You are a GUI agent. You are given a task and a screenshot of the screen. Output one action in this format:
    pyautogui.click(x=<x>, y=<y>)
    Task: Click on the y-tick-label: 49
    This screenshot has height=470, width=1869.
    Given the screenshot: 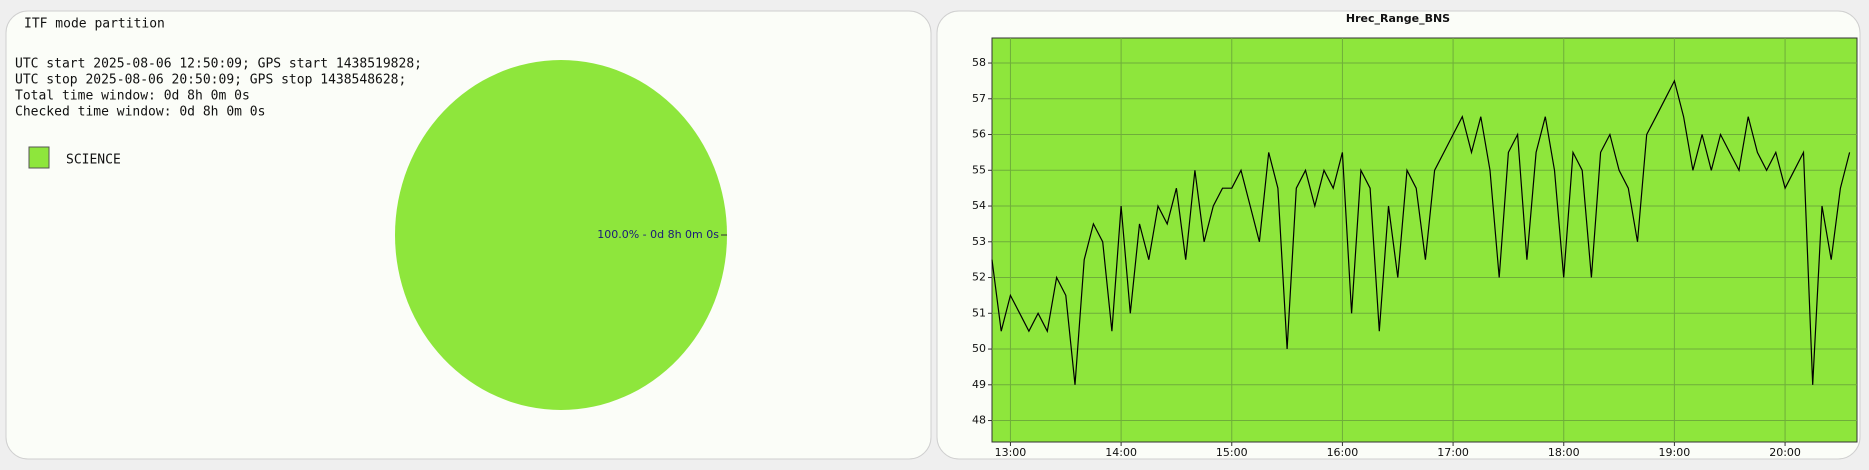 What is the action you would take?
    pyautogui.click(x=979, y=384)
    